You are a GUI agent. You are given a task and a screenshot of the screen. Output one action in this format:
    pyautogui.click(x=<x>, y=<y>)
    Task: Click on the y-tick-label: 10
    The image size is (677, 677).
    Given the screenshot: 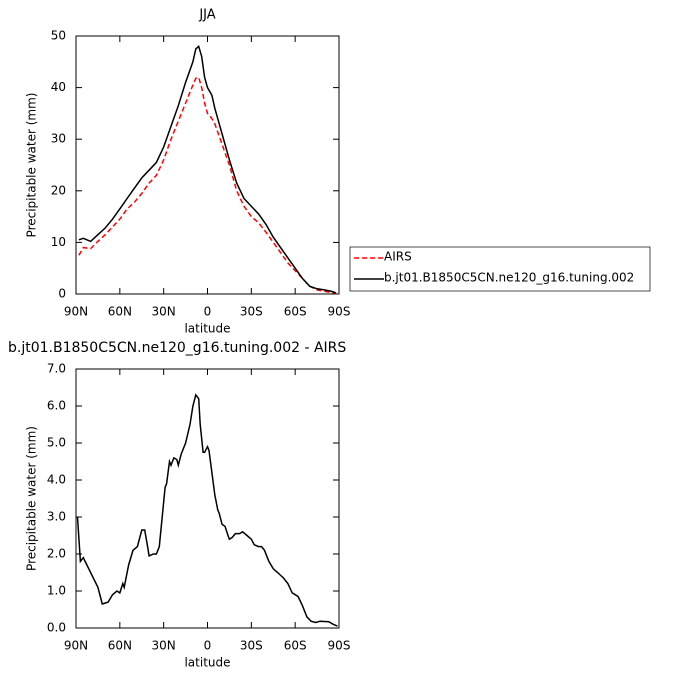 What is the action you would take?
    pyautogui.click(x=58, y=242)
    